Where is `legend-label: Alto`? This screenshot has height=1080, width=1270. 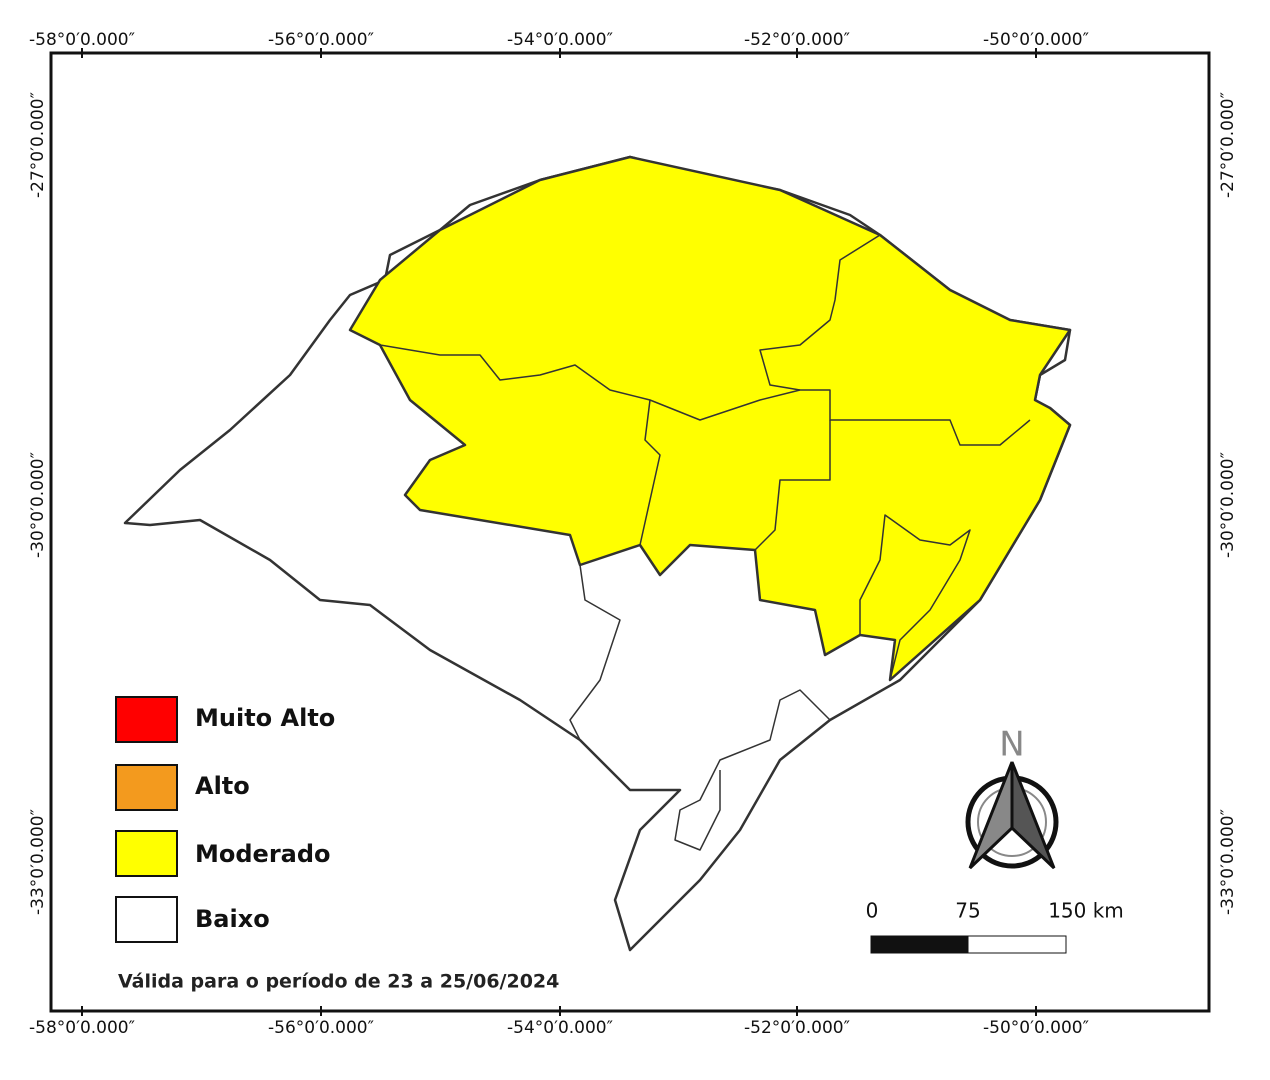
legend-label: Alto is located at coordinates (222, 786).